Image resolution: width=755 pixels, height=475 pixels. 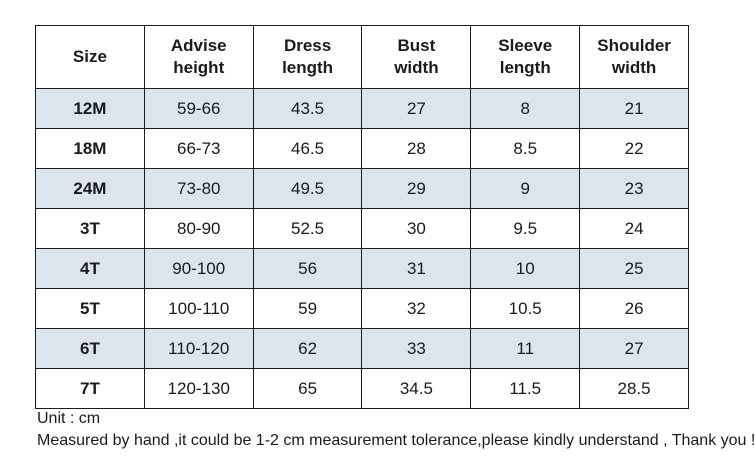 I want to click on column-header-size: Size, so click(x=90, y=57).